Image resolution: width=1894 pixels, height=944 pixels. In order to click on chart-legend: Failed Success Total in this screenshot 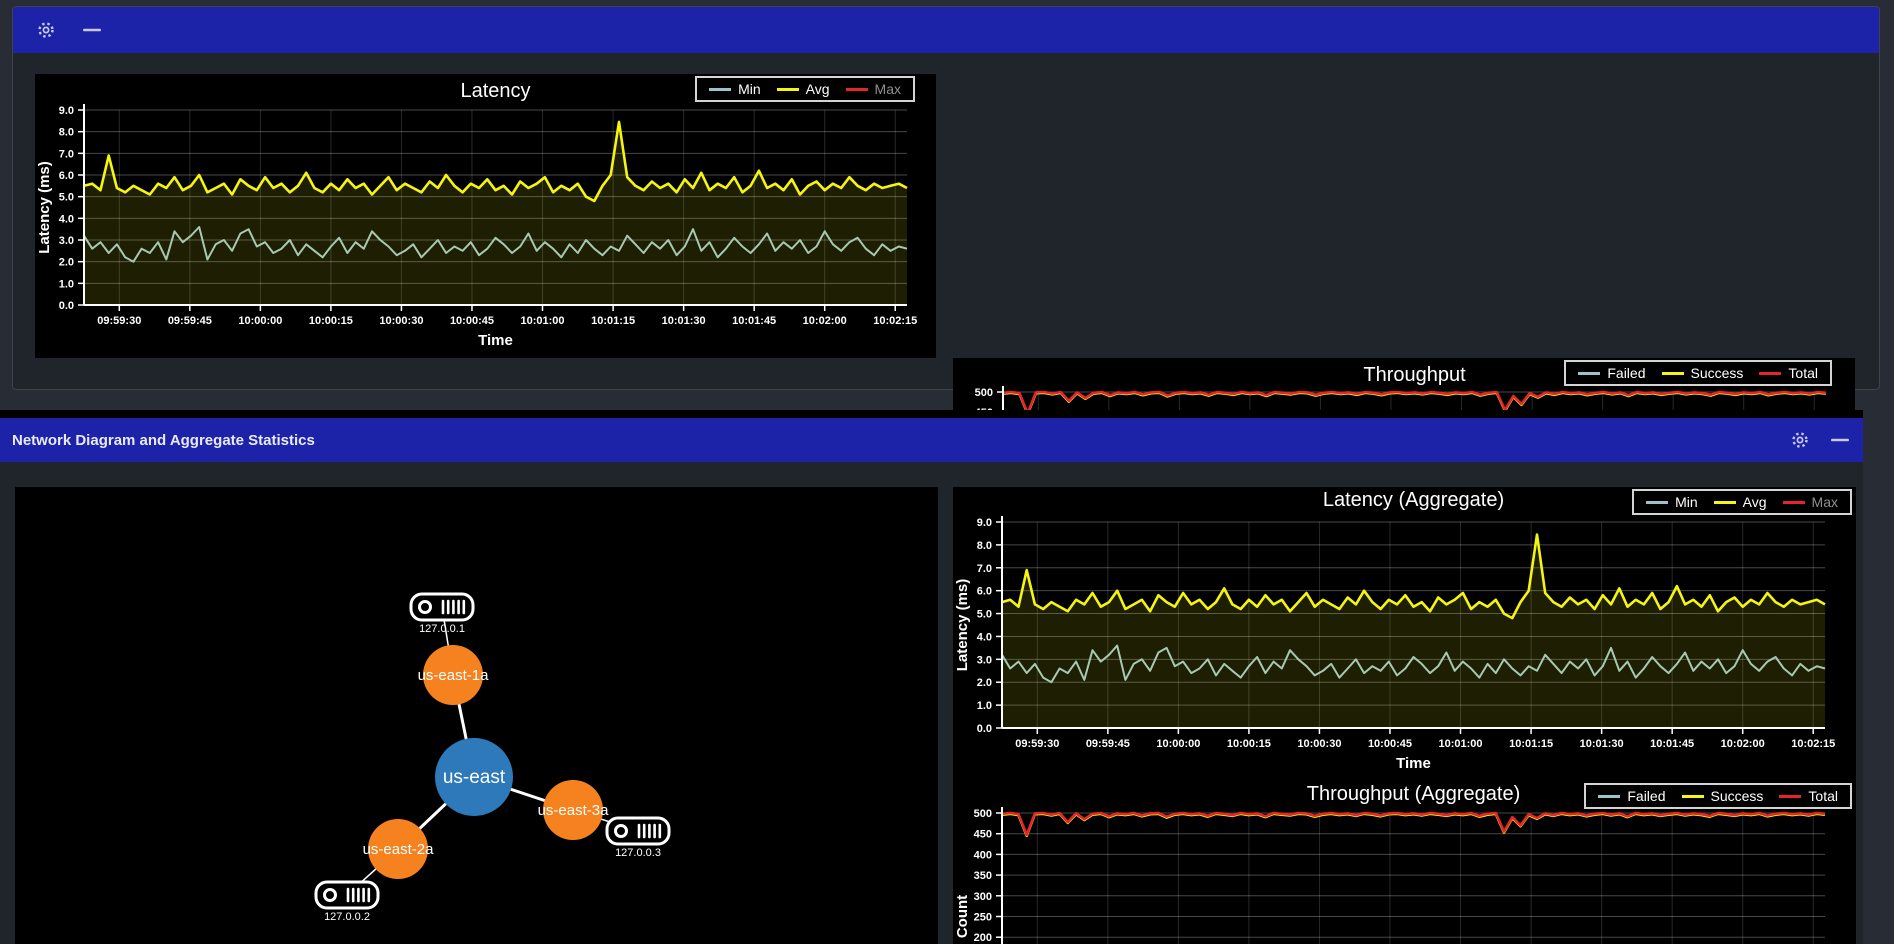, I will do `click(1698, 373)`.